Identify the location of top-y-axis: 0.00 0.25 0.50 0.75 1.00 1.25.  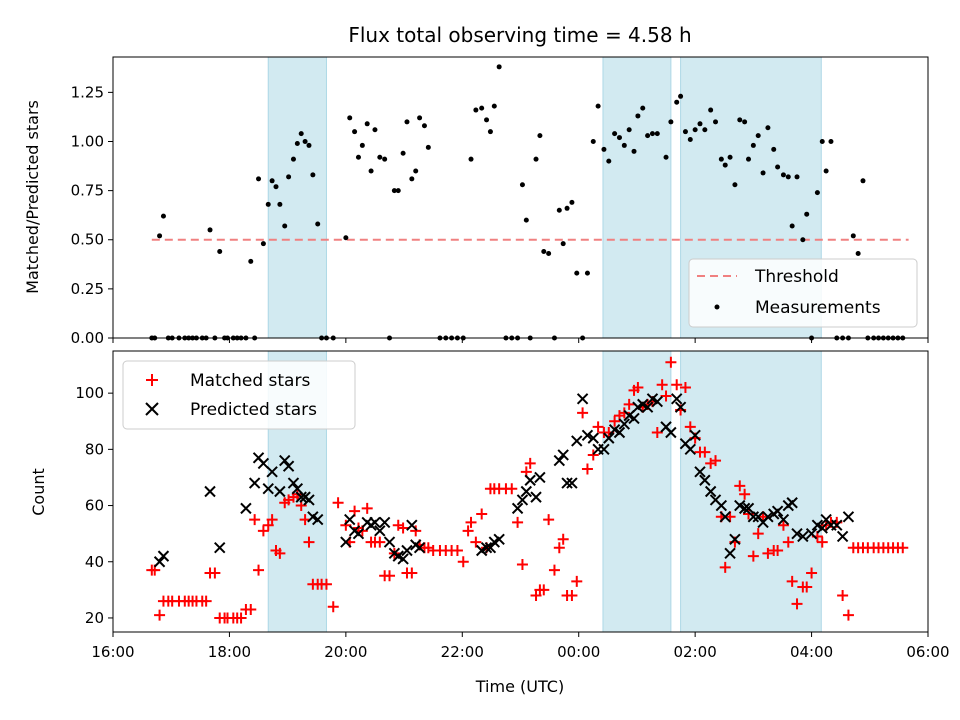
(92, 215).